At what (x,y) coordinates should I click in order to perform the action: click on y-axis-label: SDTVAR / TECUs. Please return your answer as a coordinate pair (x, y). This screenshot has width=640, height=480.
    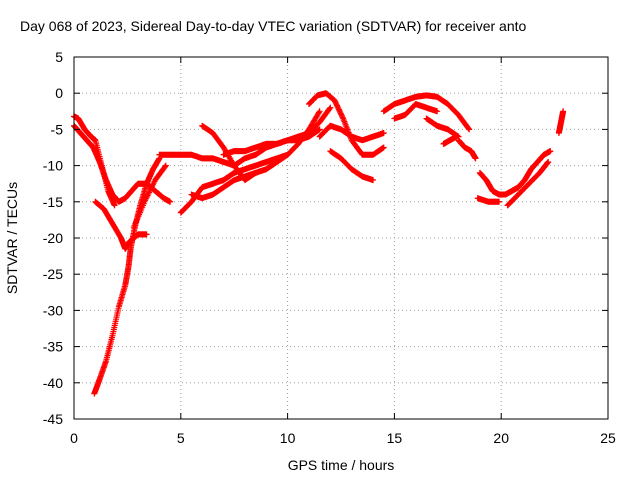
    Looking at the image, I should click on (12, 238).